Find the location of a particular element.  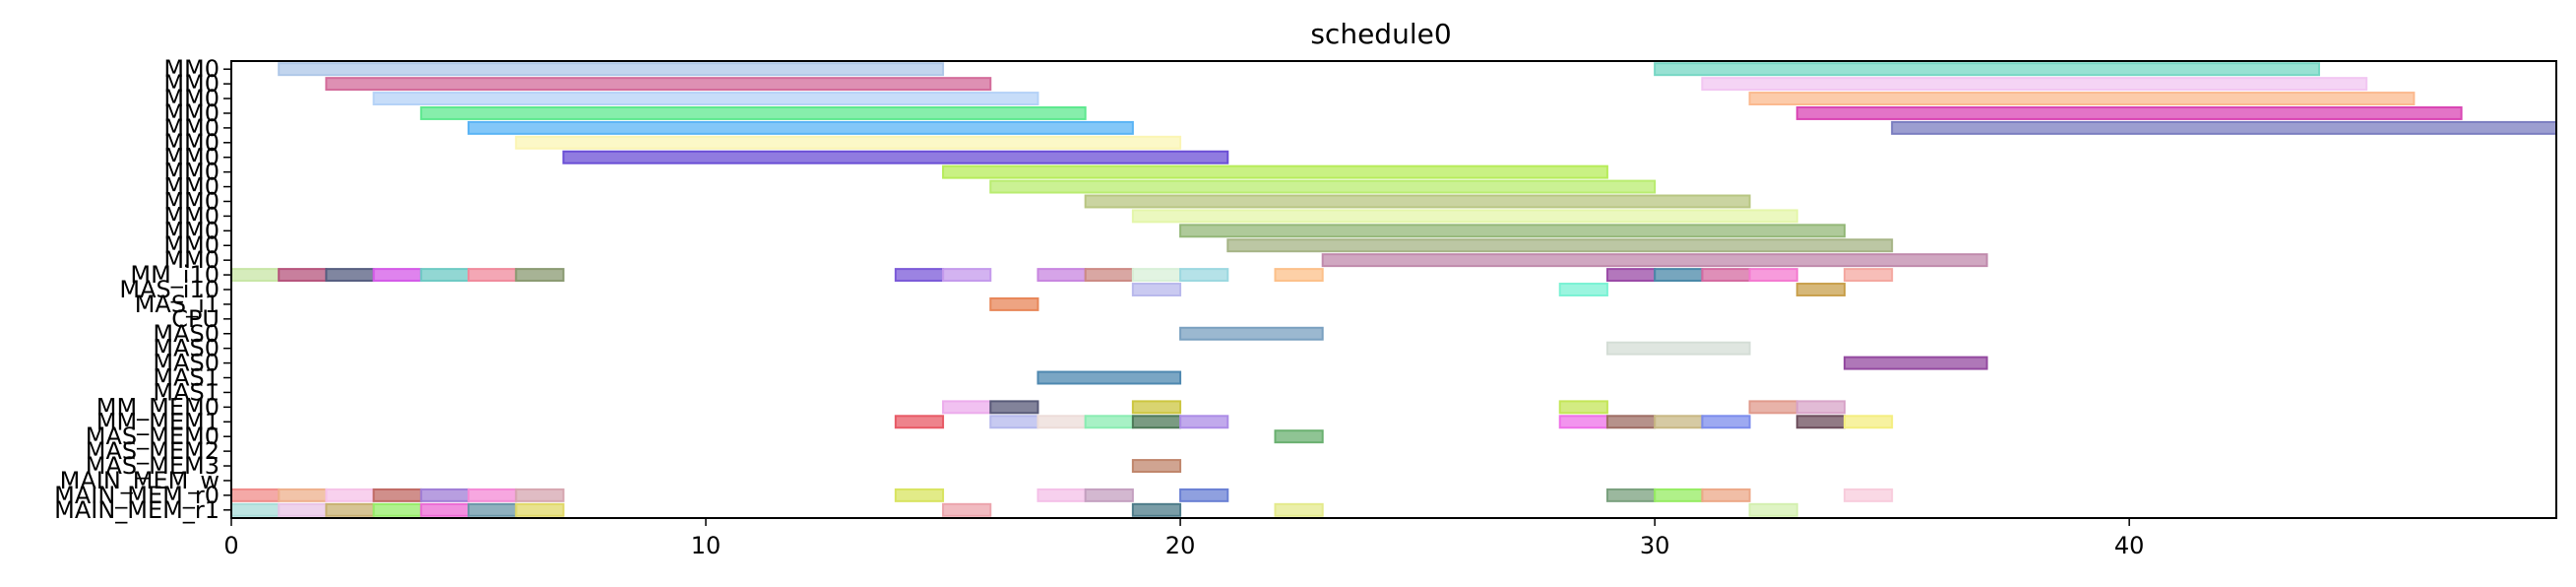

y-tick-label: MAS_MEM2 is located at coordinates (153, 451).